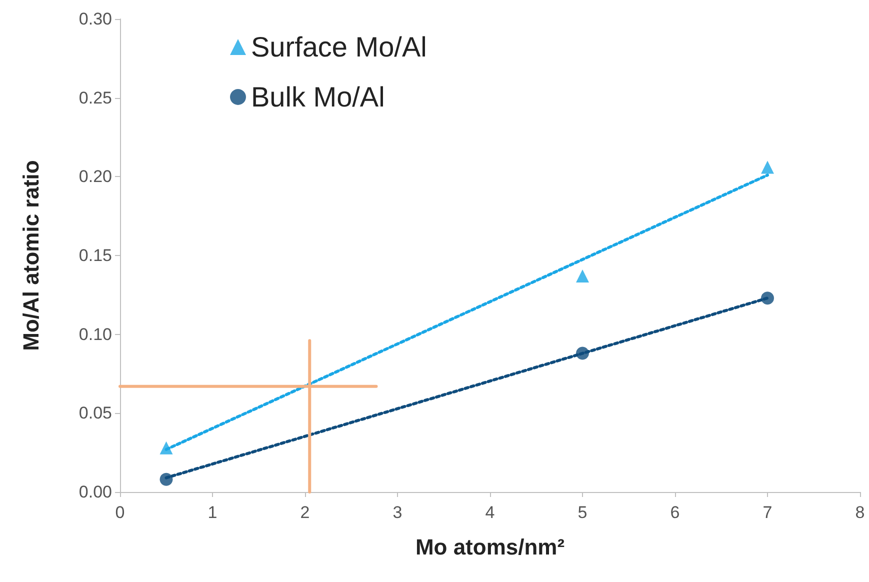 The image size is (869, 582). I want to click on x-tick-label: 0, so click(120, 512).